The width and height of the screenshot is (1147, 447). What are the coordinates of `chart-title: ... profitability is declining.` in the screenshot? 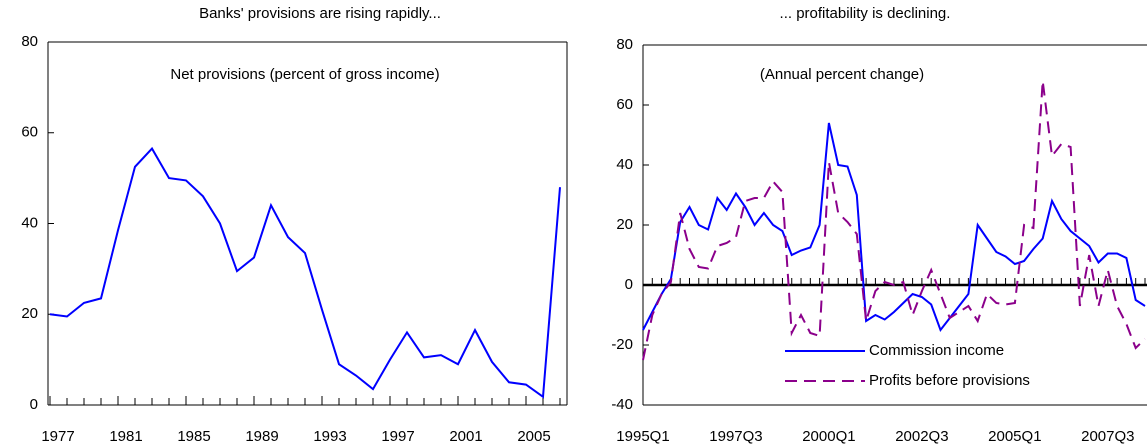 It's located at (865, 13).